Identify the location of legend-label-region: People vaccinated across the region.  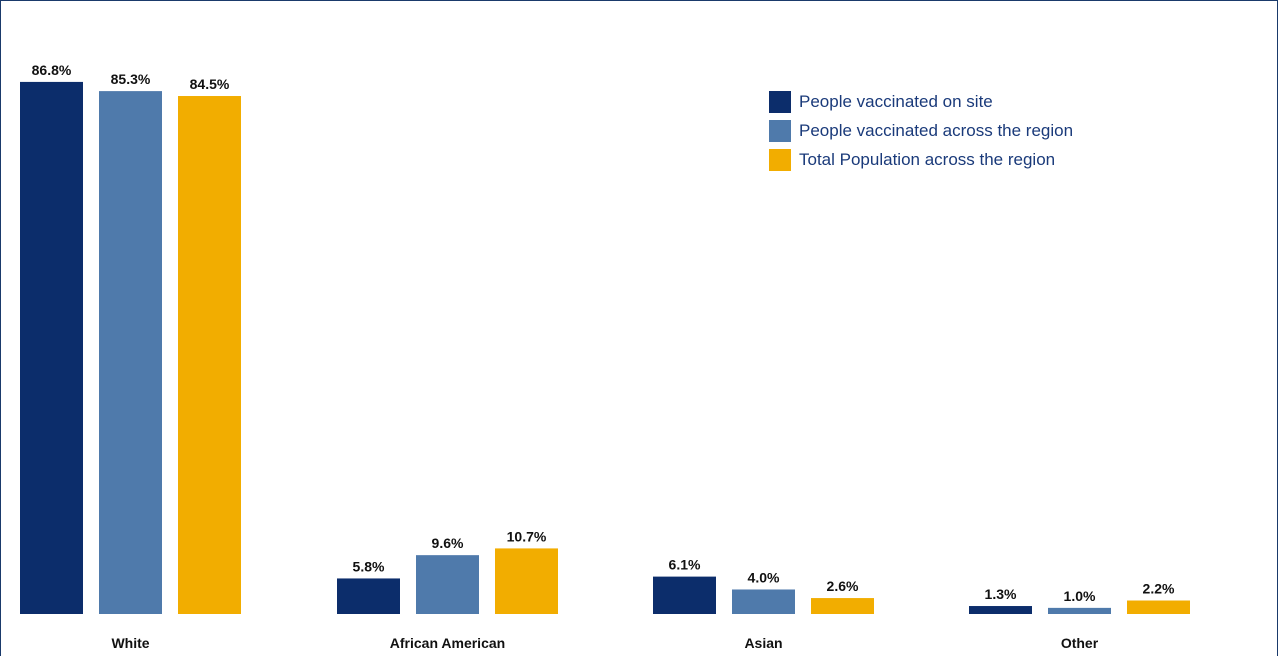
(936, 130).